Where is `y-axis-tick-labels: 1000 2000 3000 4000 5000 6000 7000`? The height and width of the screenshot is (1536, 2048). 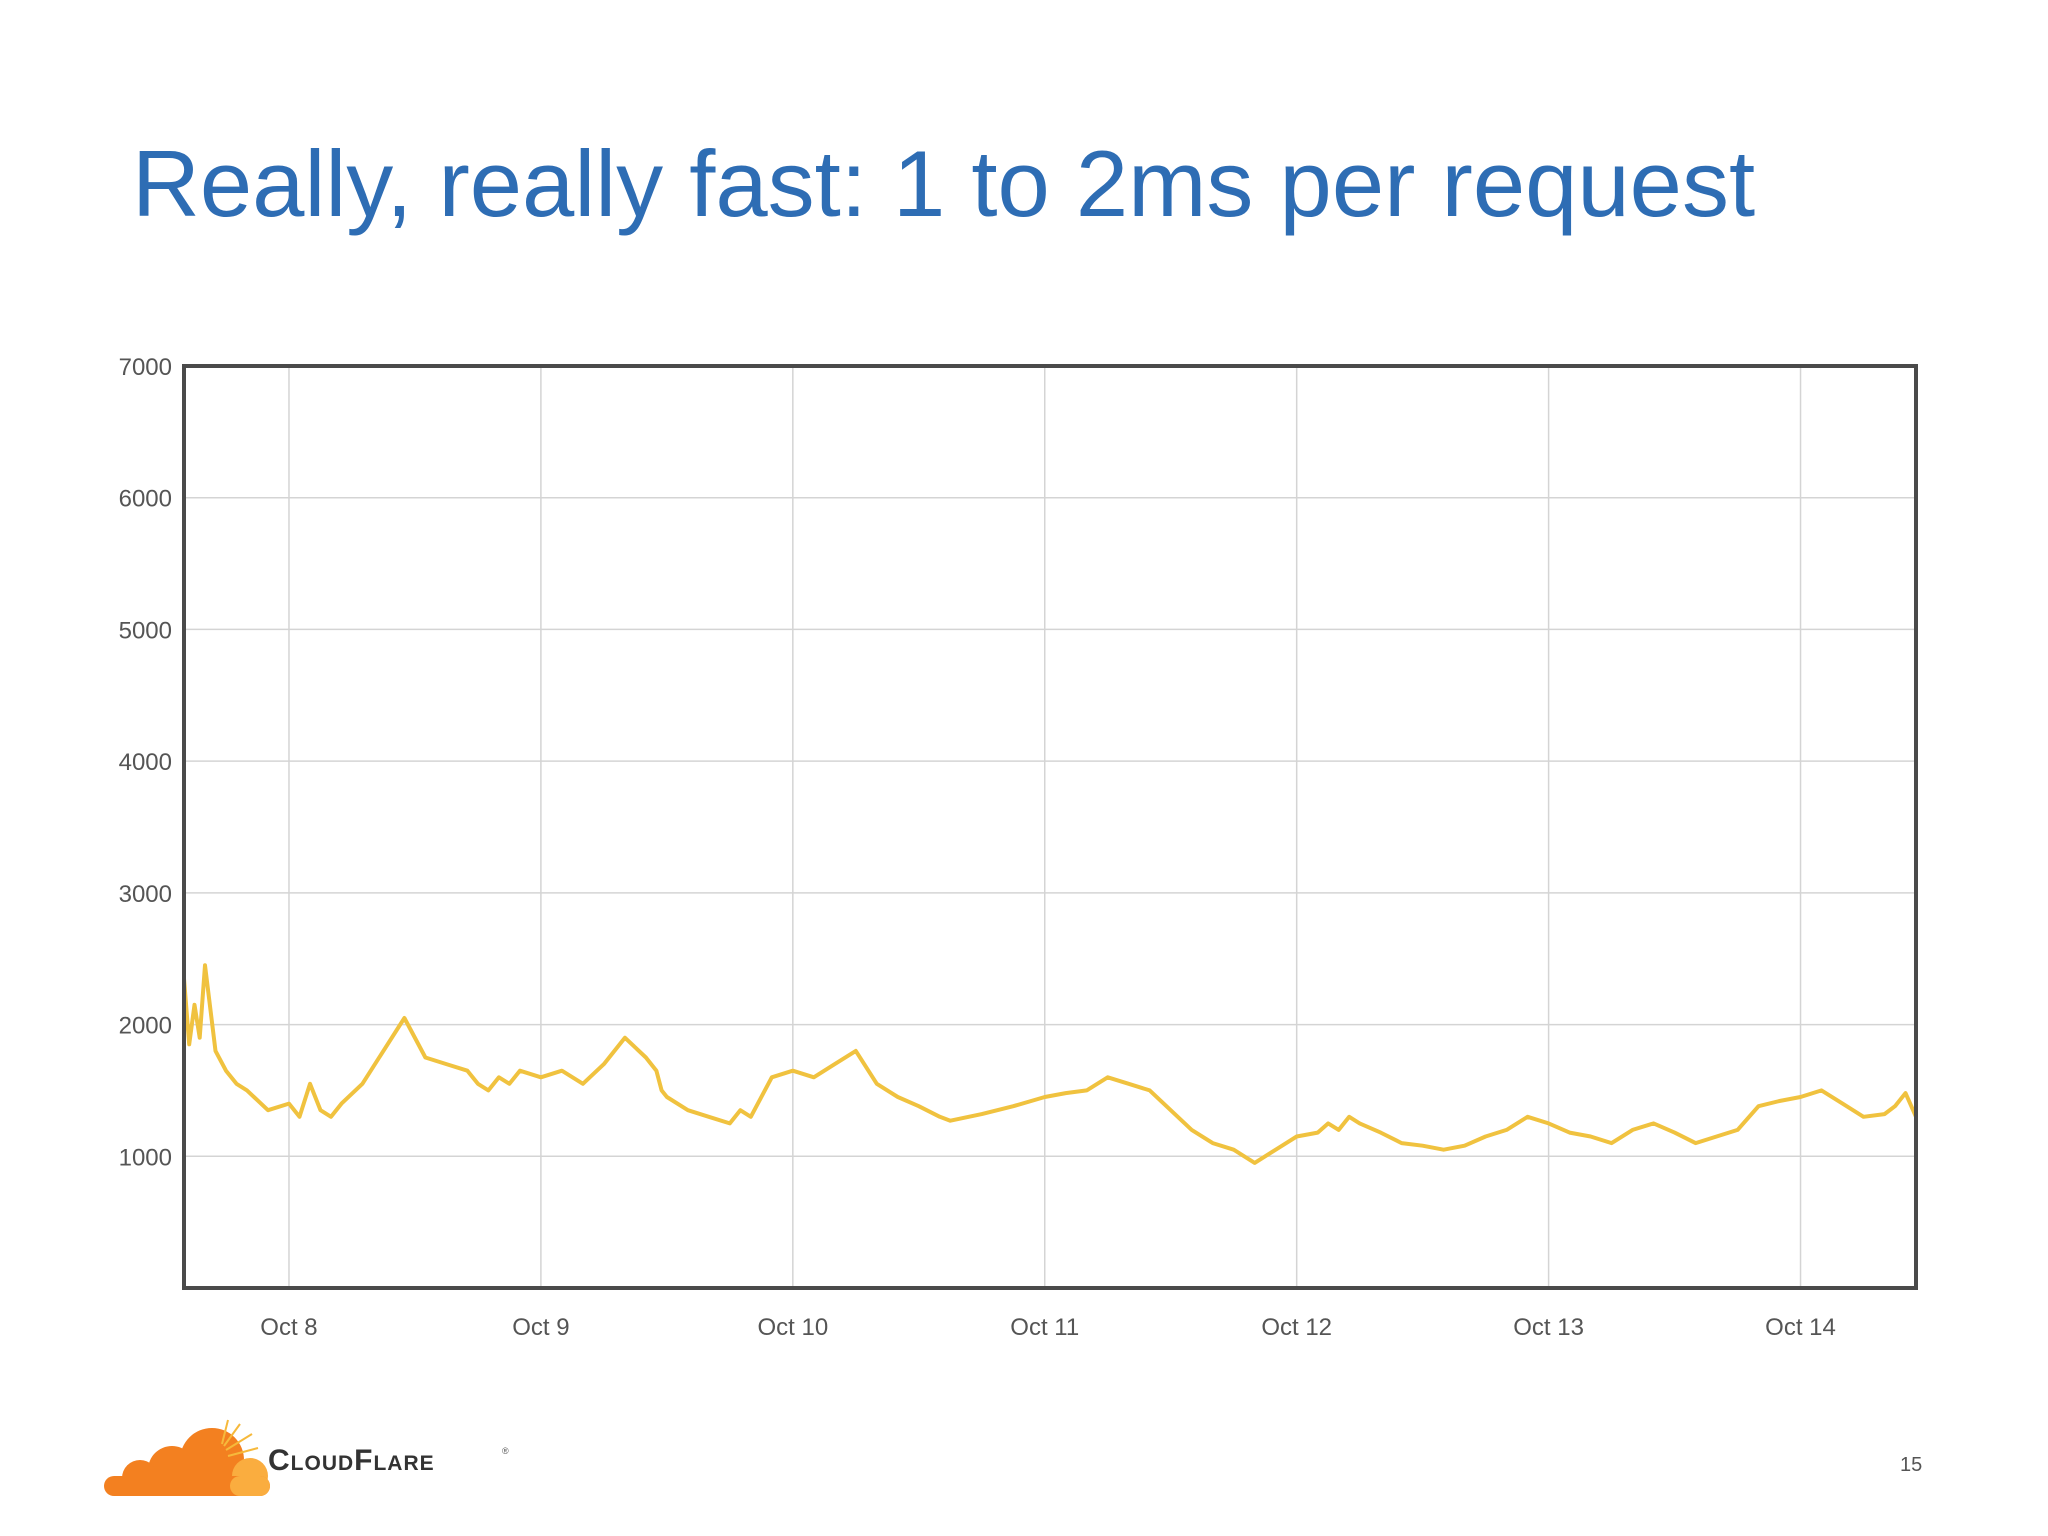 y-axis-tick-labels: 1000 2000 3000 4000 5000 6000 7000 is located at coordinates (145, 762).